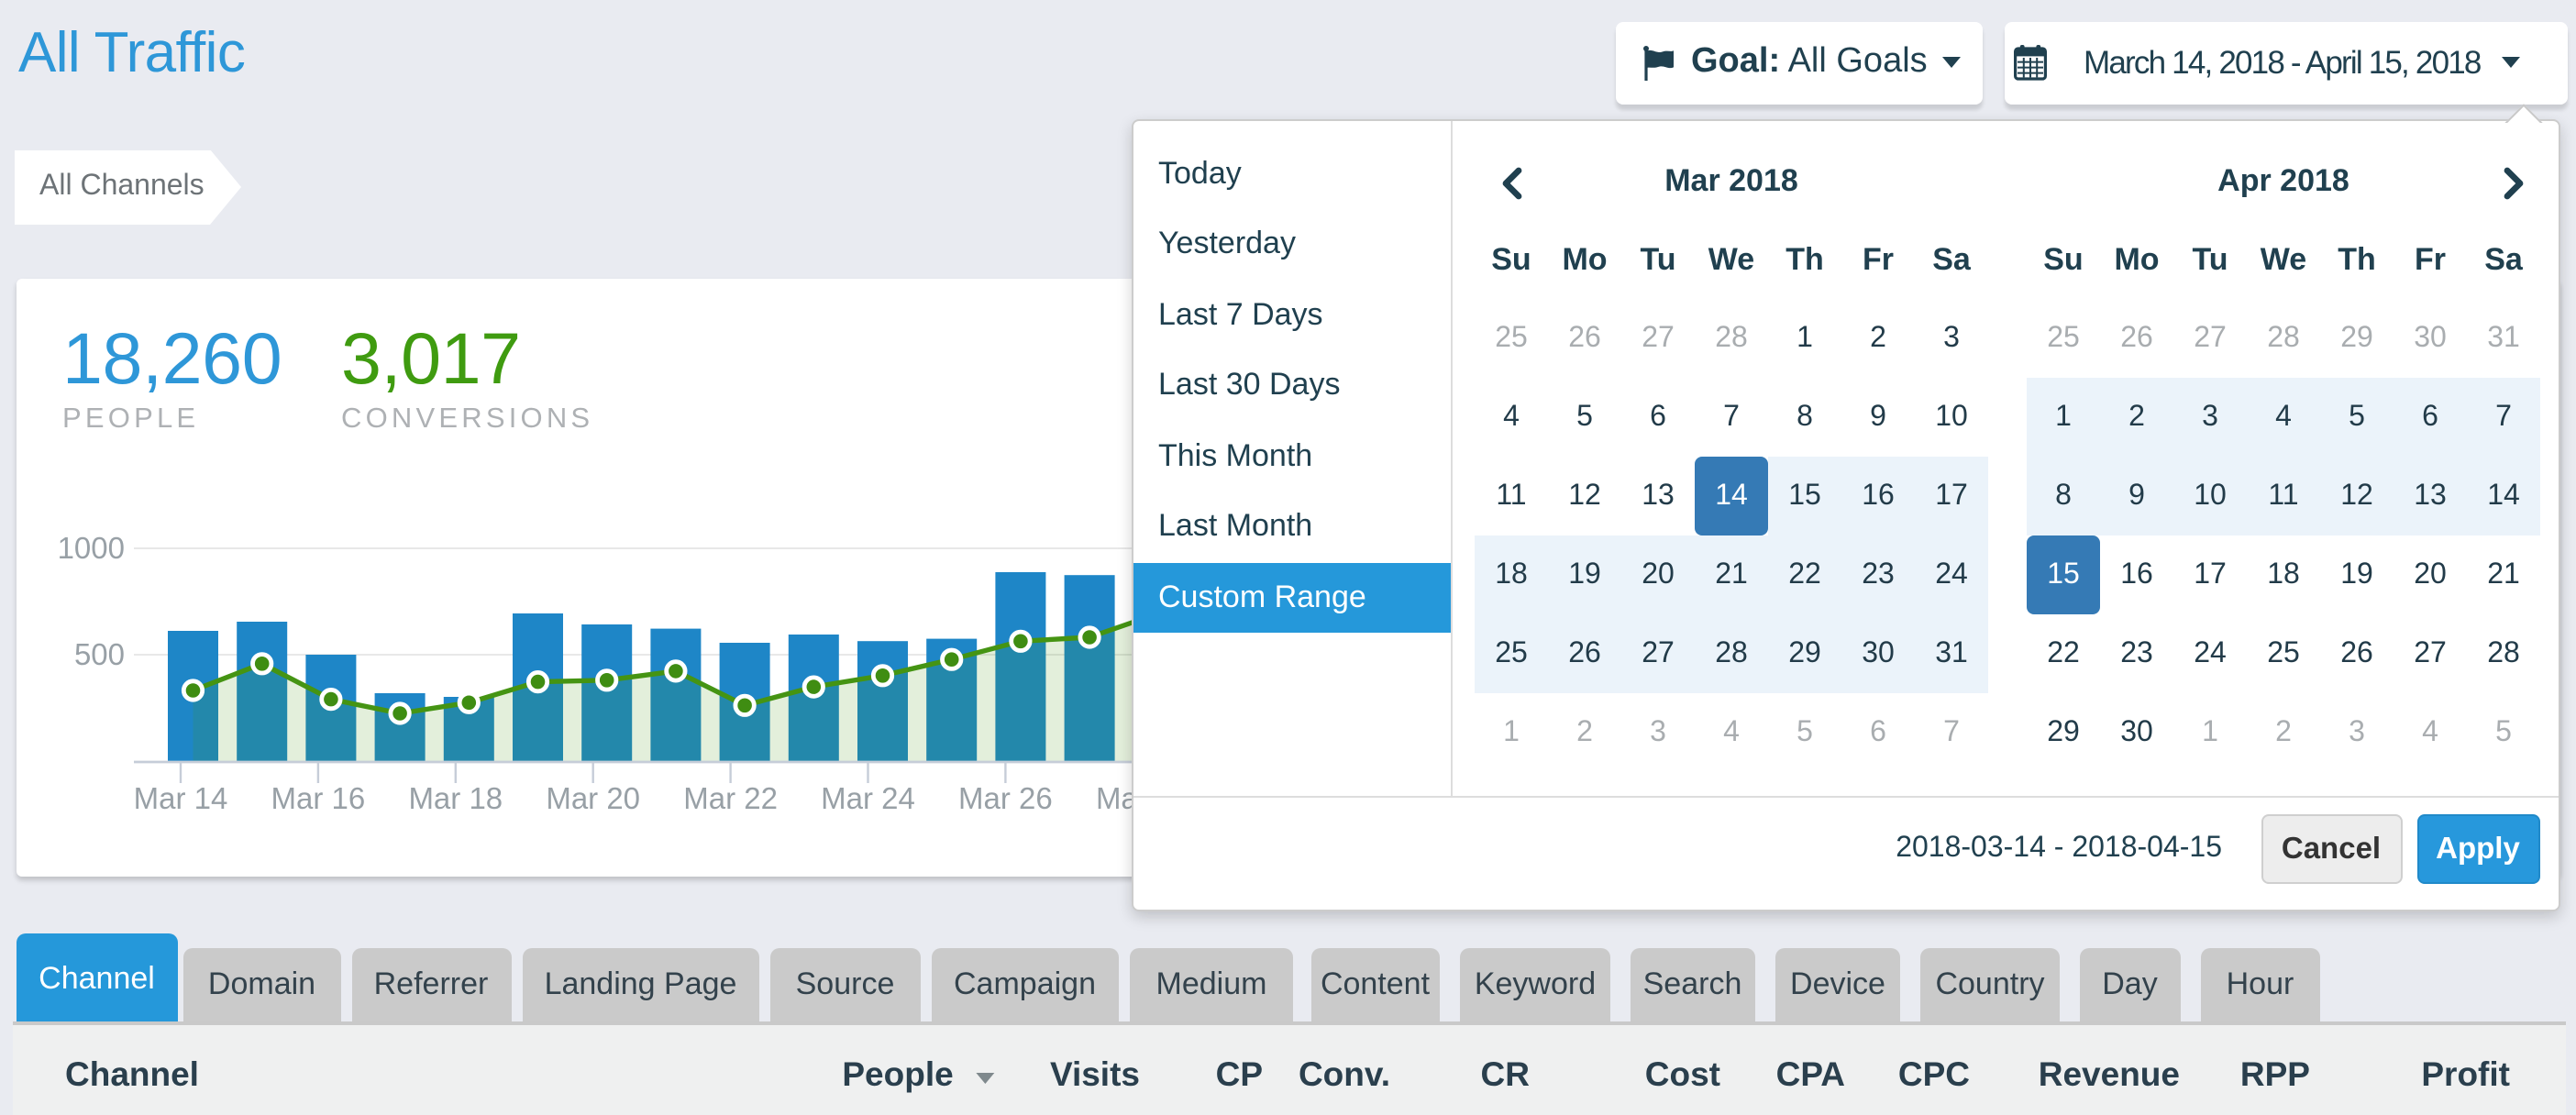 This screenshot has width=2576, height=1115. Describe the element at coordinates (868, 797) in the screenshot. I see `svg-text: Mar 24` at that location.